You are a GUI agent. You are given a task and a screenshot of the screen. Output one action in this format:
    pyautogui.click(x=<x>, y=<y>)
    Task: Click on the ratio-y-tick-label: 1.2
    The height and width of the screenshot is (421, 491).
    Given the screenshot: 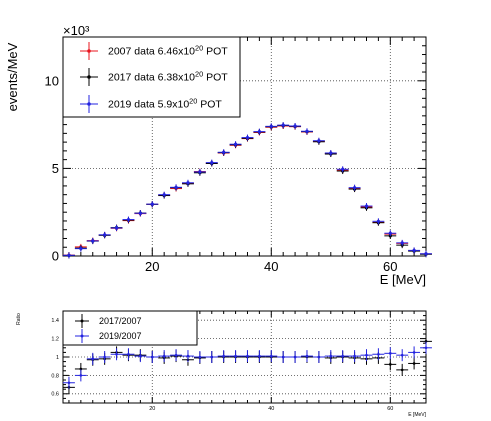 What is the action you would take?
    pyautogui.click(x=55, y=340)
    